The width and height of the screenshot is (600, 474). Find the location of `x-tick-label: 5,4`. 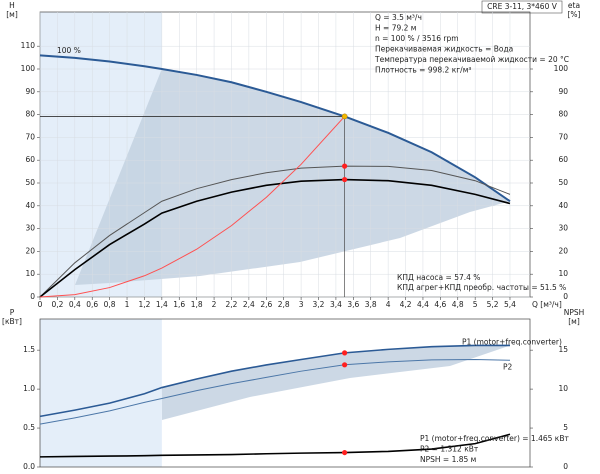

x-tick-label: 5,4 is located at coordinates (510, 304).